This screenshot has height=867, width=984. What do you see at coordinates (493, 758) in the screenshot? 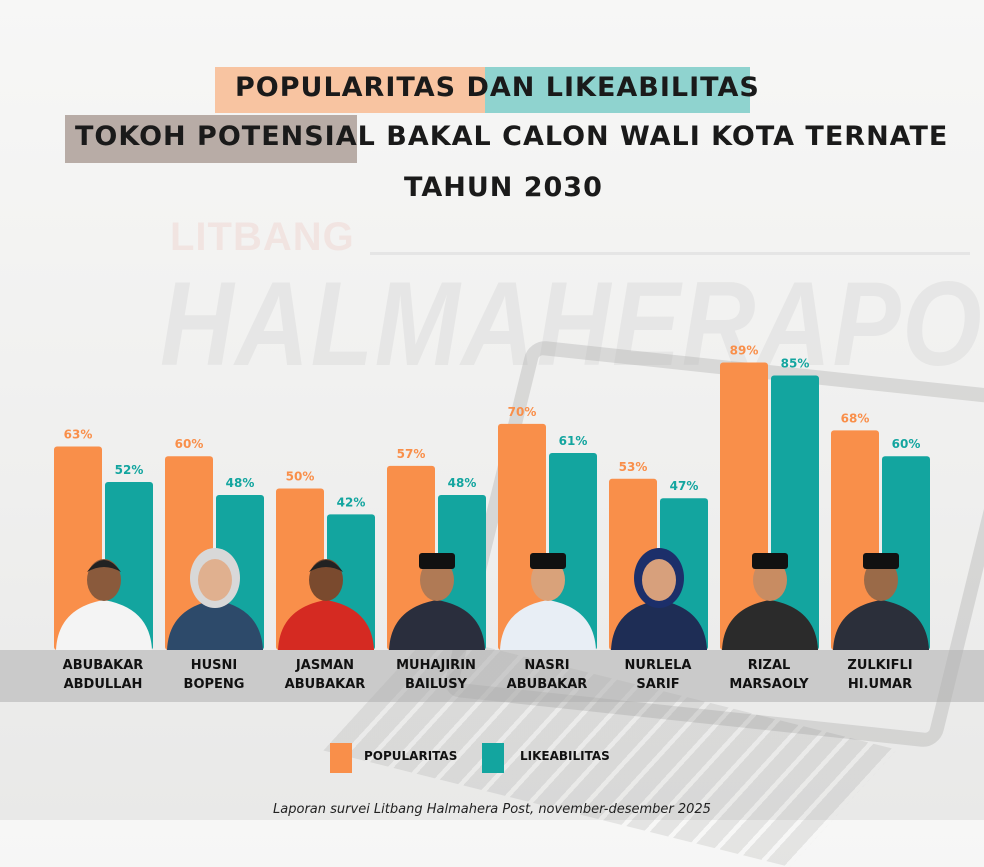
I see `legend-swatch-likeabilitas` at bounding box center [493, 758].